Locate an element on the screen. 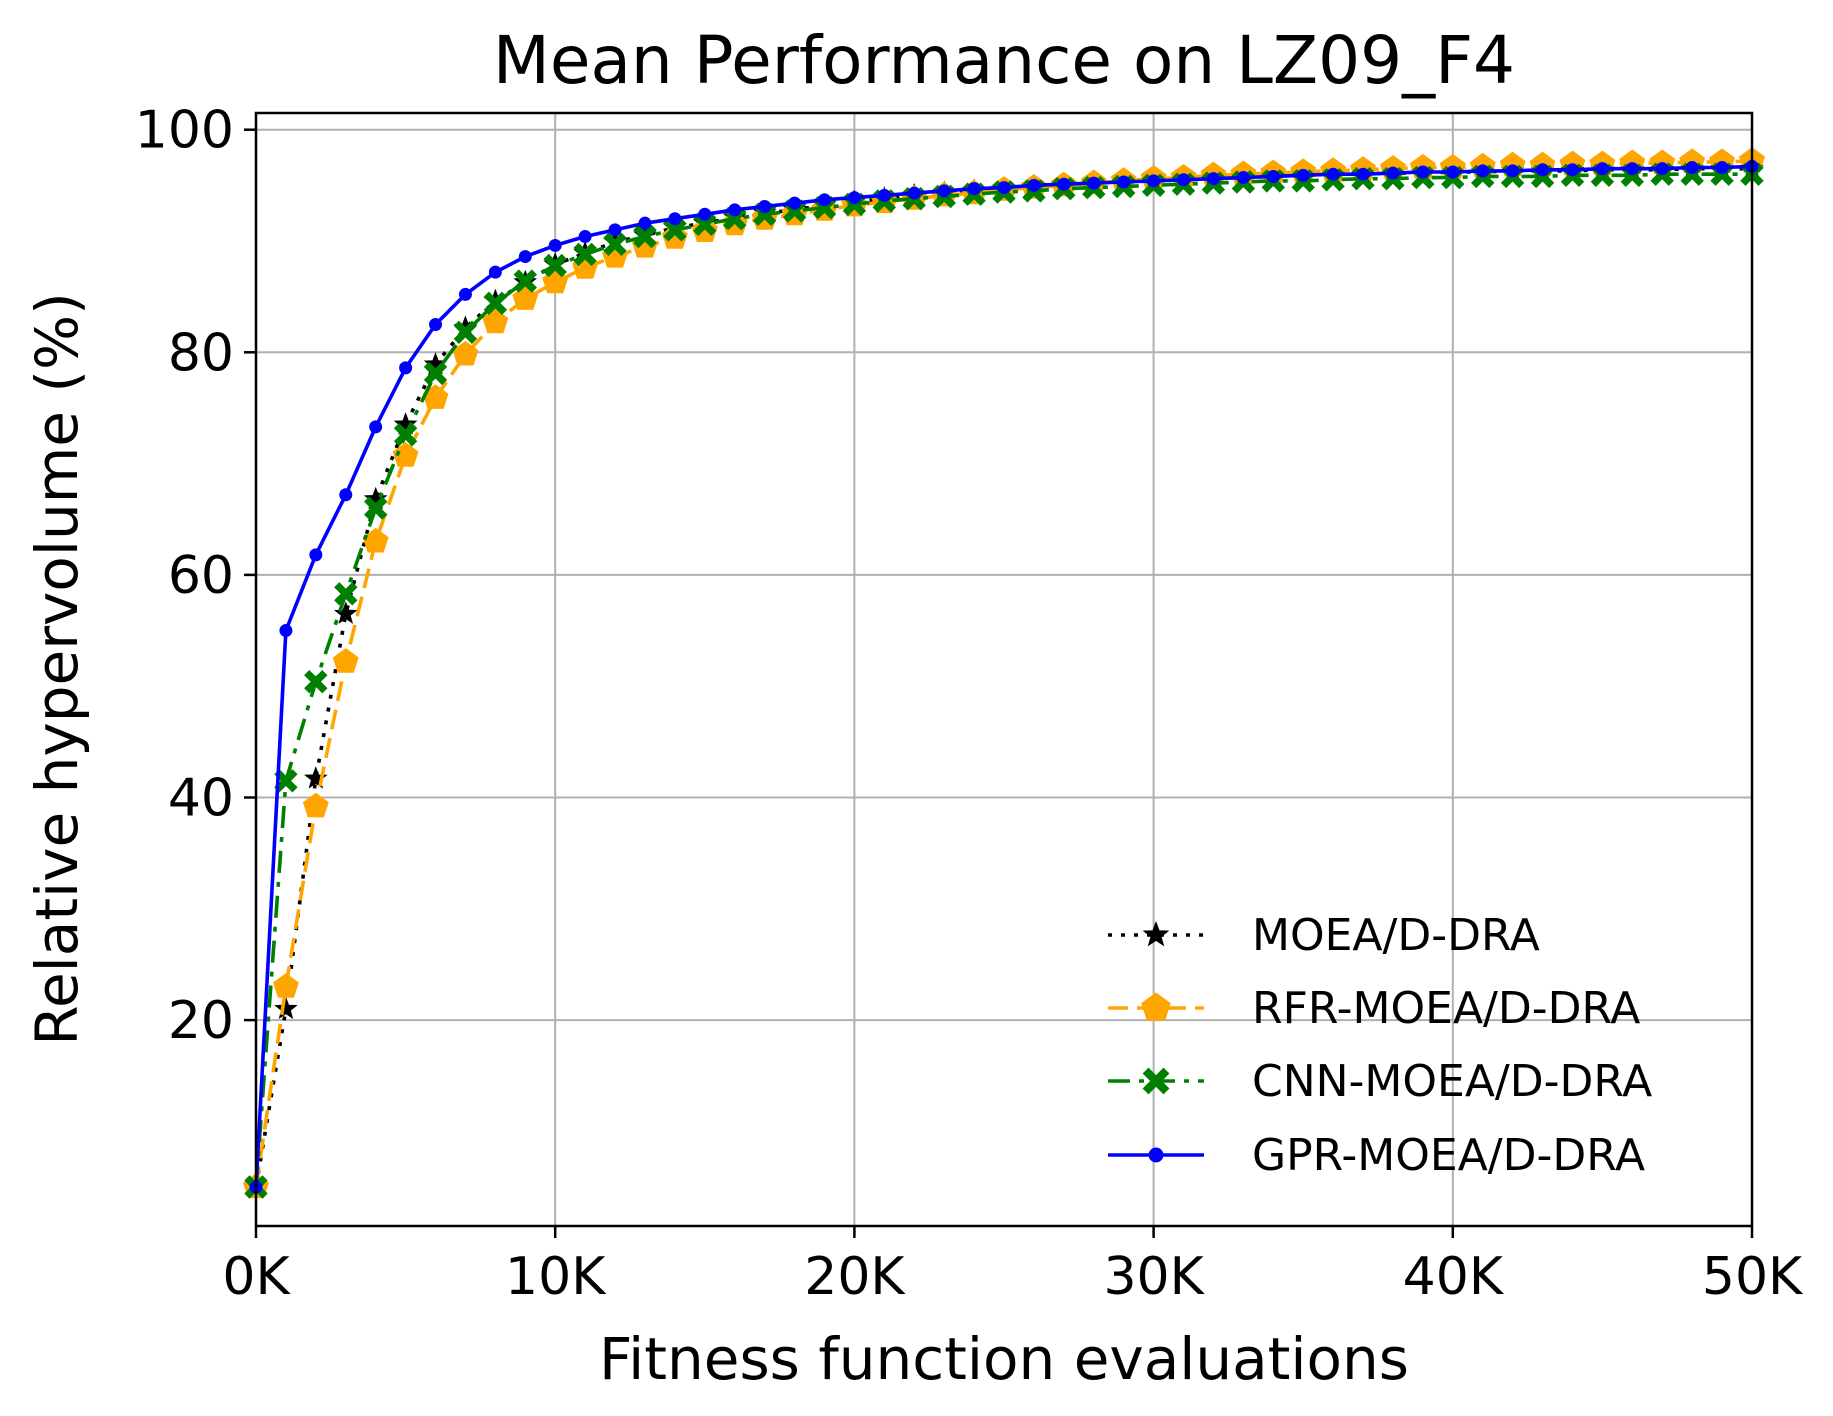  x-tick-labels: 0K 10K 20K 30K 40K 50K is located at coordinates (1013, 1277).